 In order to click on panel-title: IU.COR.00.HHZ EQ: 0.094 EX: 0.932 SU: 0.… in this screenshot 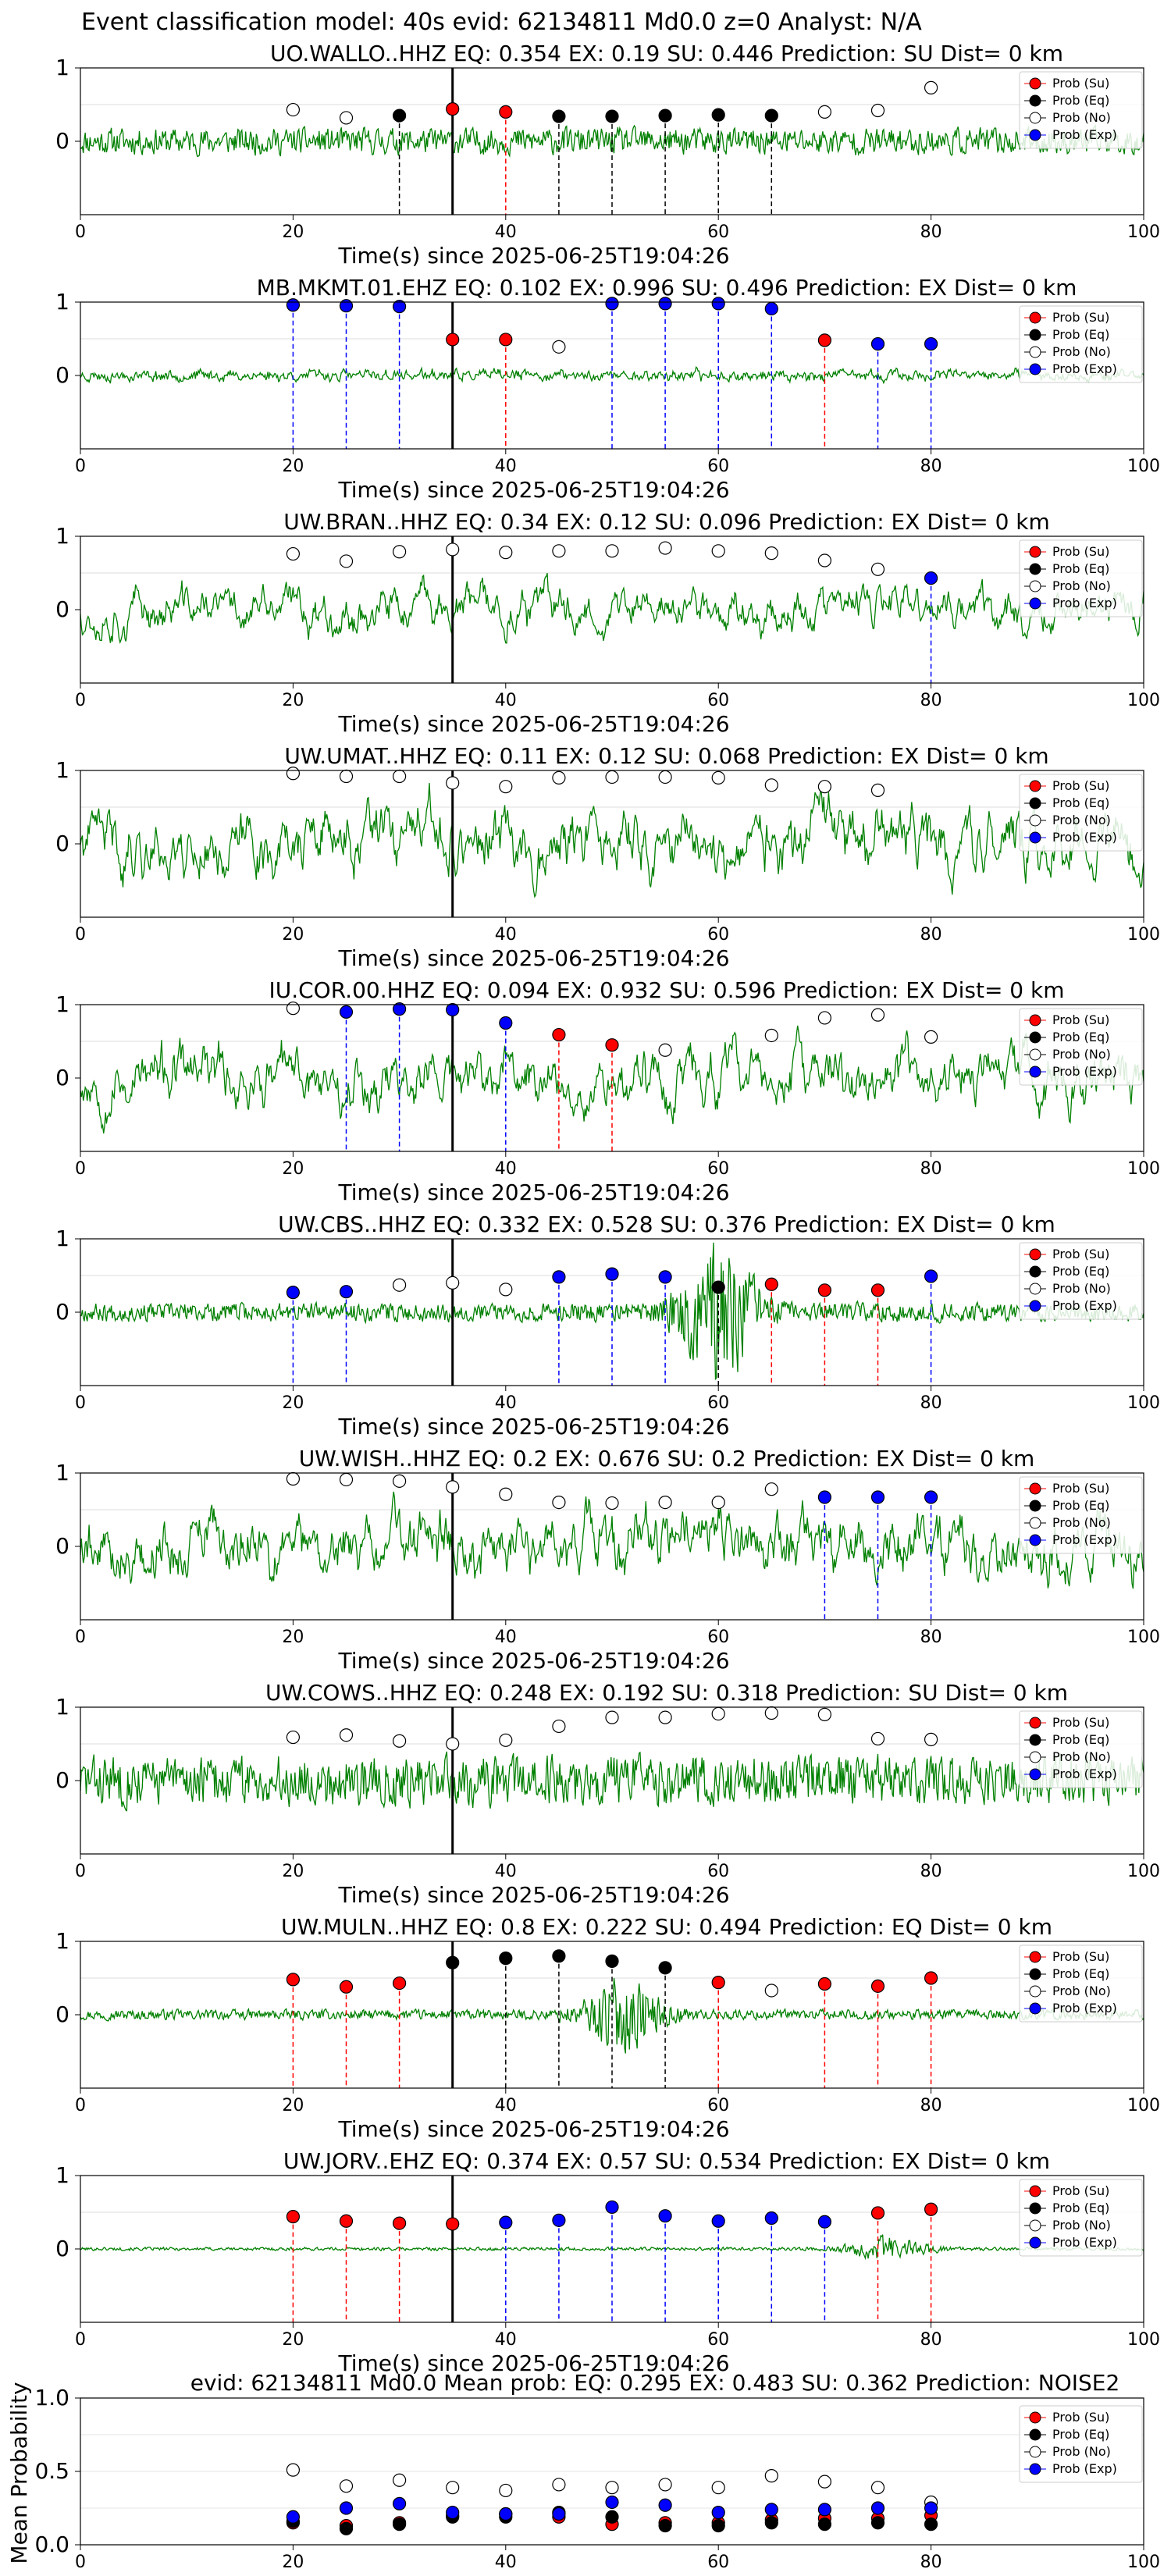, I will do `click(666, 990)`.